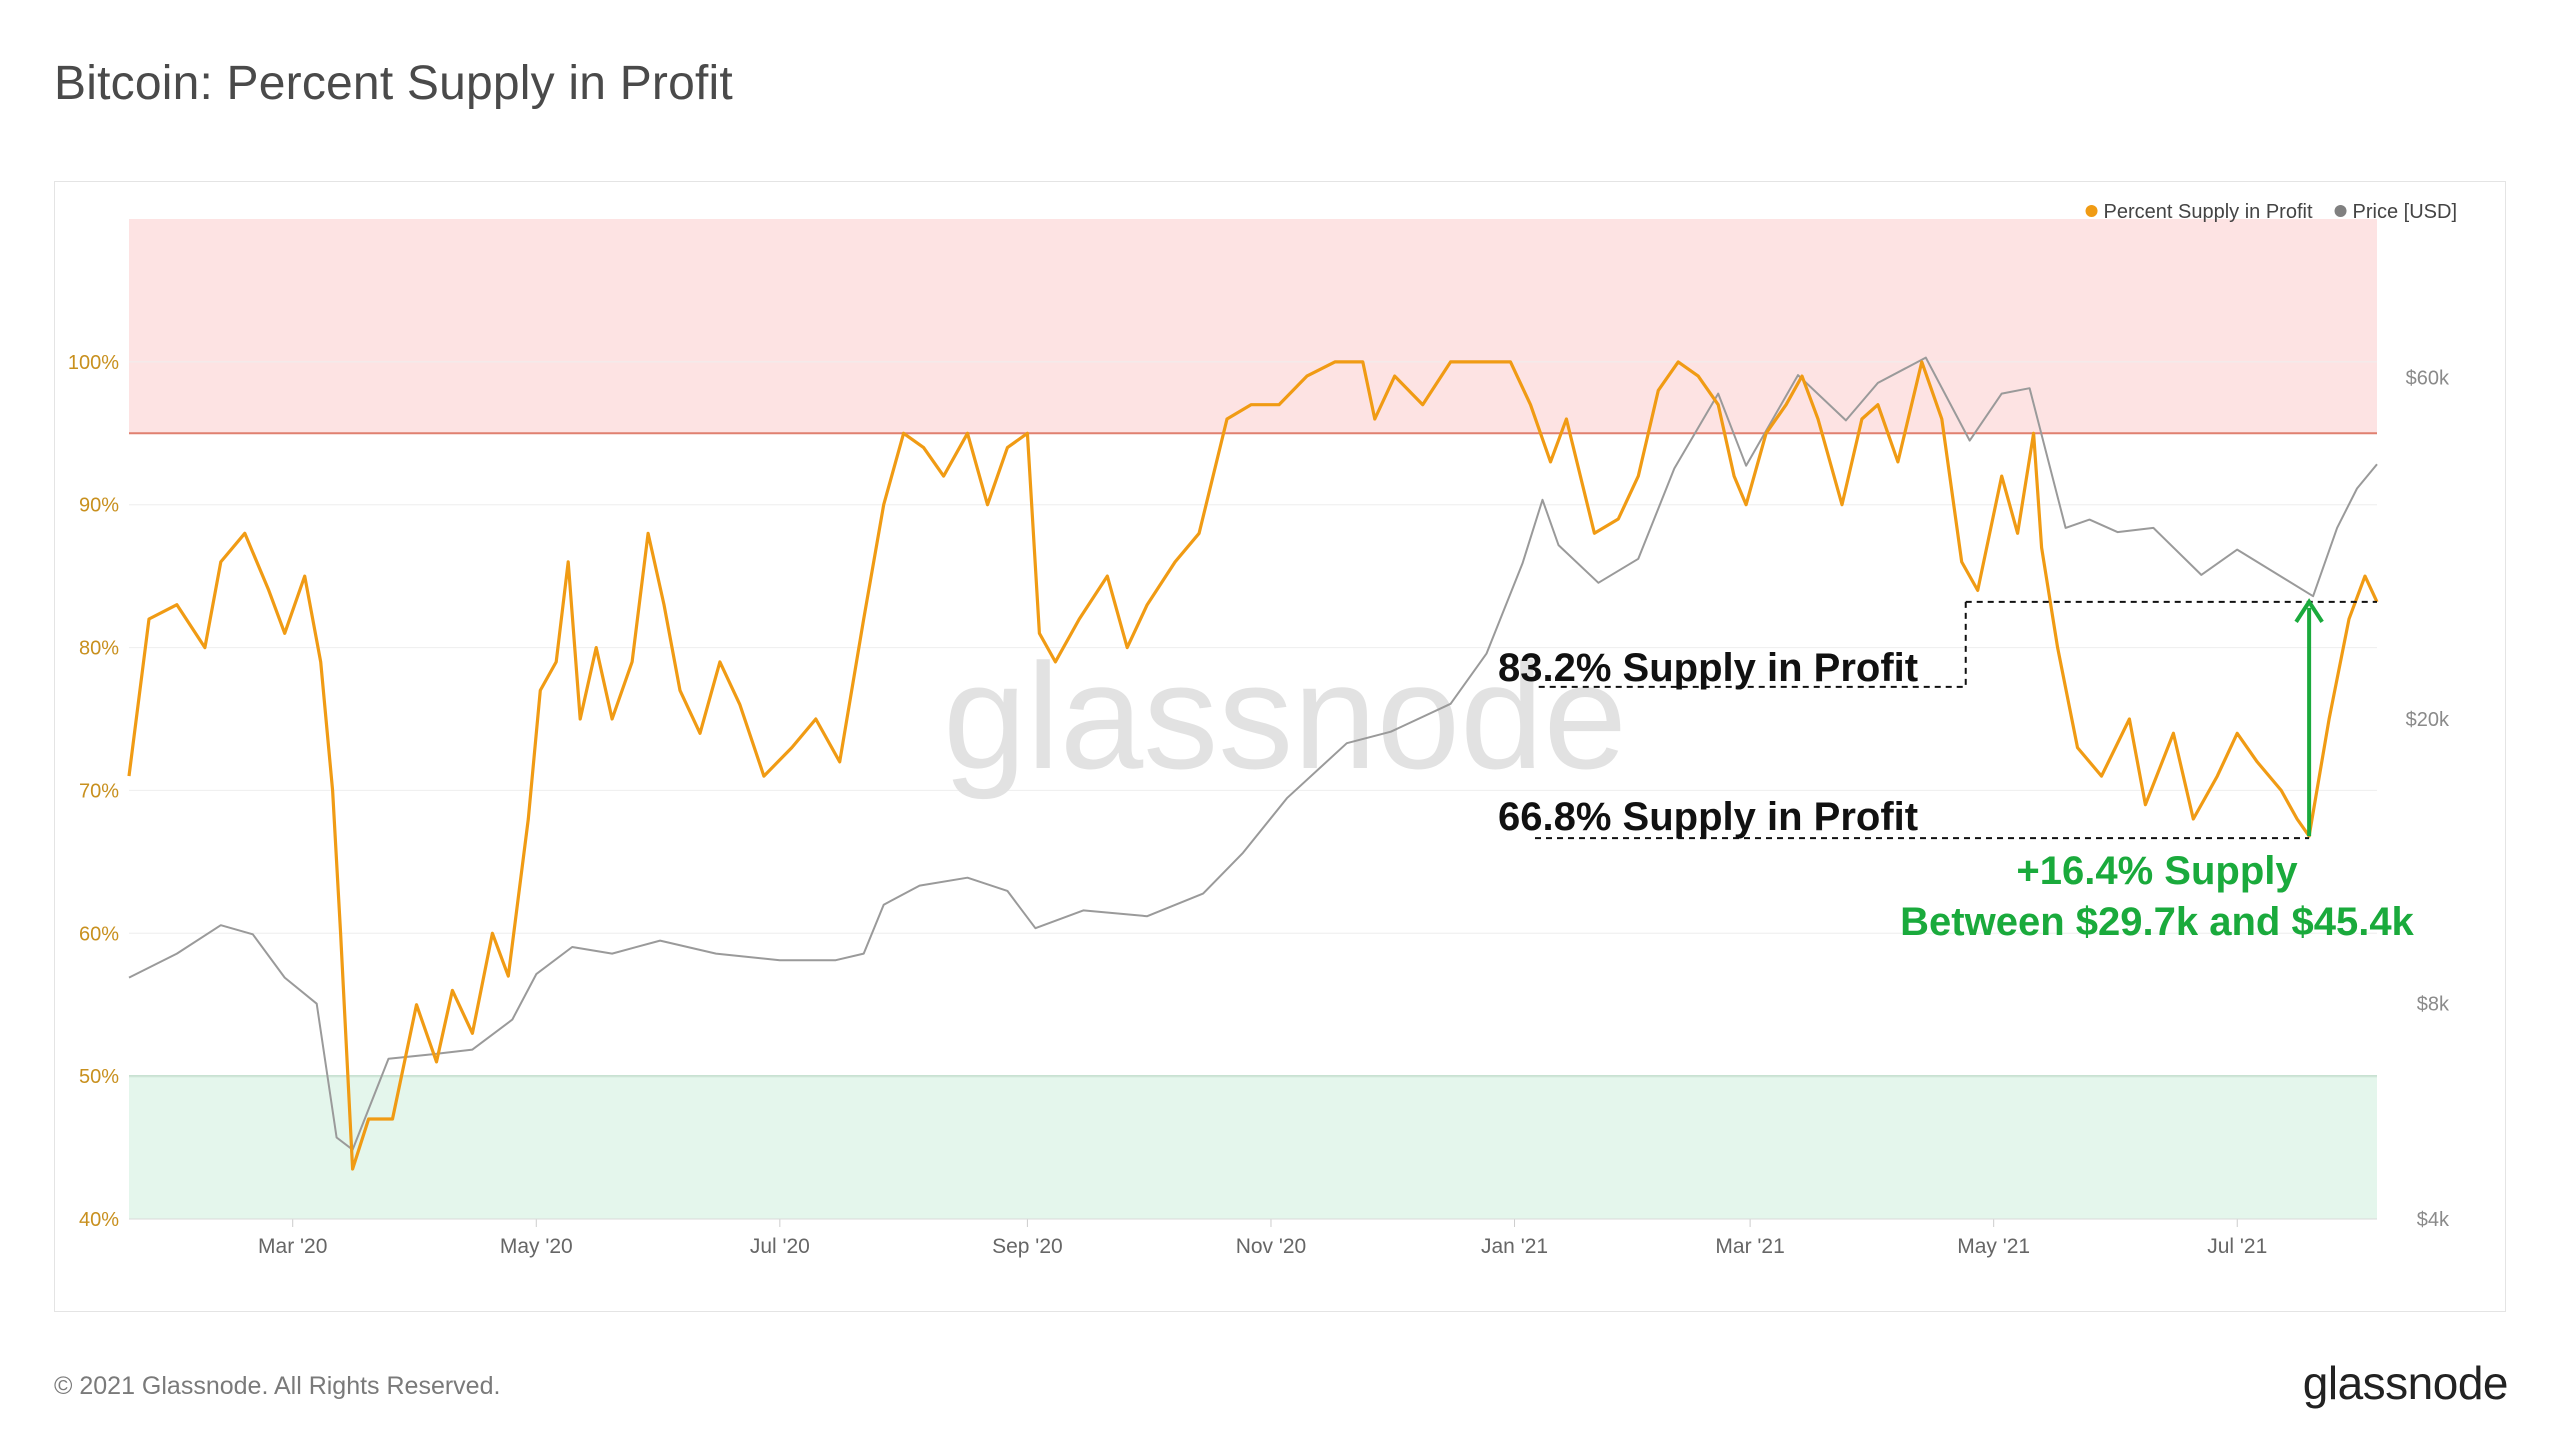  Describe the element at coordinates (2428, 720) in the screenshot. I see `y-right-tick-label: $20k` at that location.